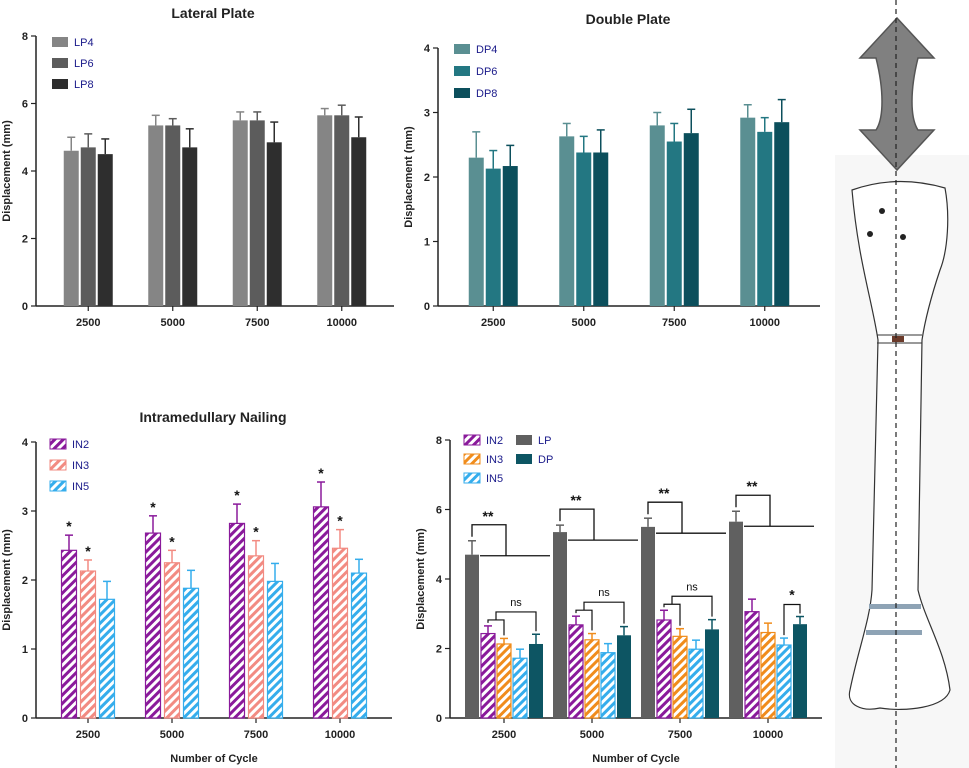 The height and width of the screenshot is (768, 969). What do you see at coordinates (524, 459) in the screenshot?
I see `legend-swatch-dp` at bounding box center [524, 459].